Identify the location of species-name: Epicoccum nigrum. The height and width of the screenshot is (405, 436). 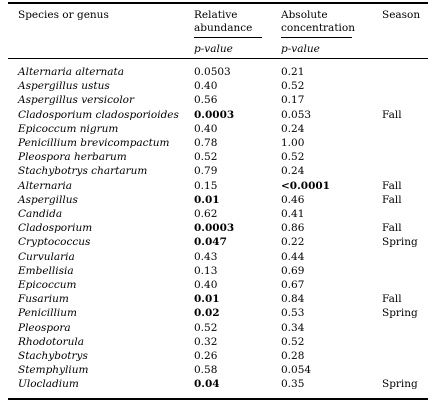
(68, 128).